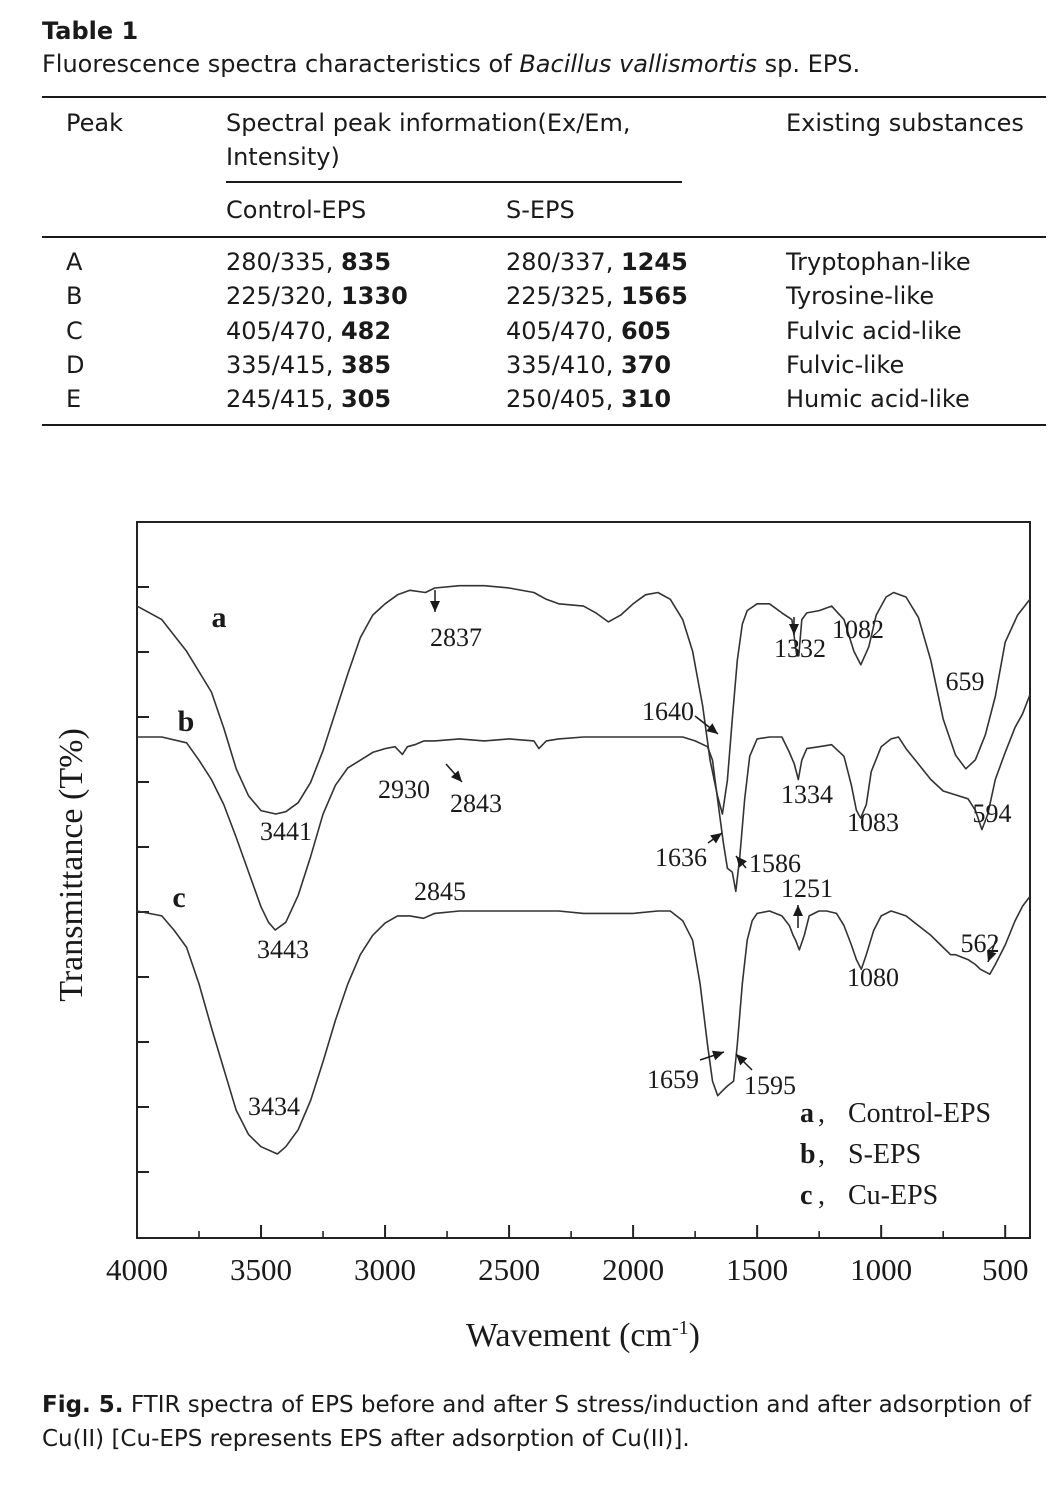  I want to click on s-intensity: 605, so click(646, 330).